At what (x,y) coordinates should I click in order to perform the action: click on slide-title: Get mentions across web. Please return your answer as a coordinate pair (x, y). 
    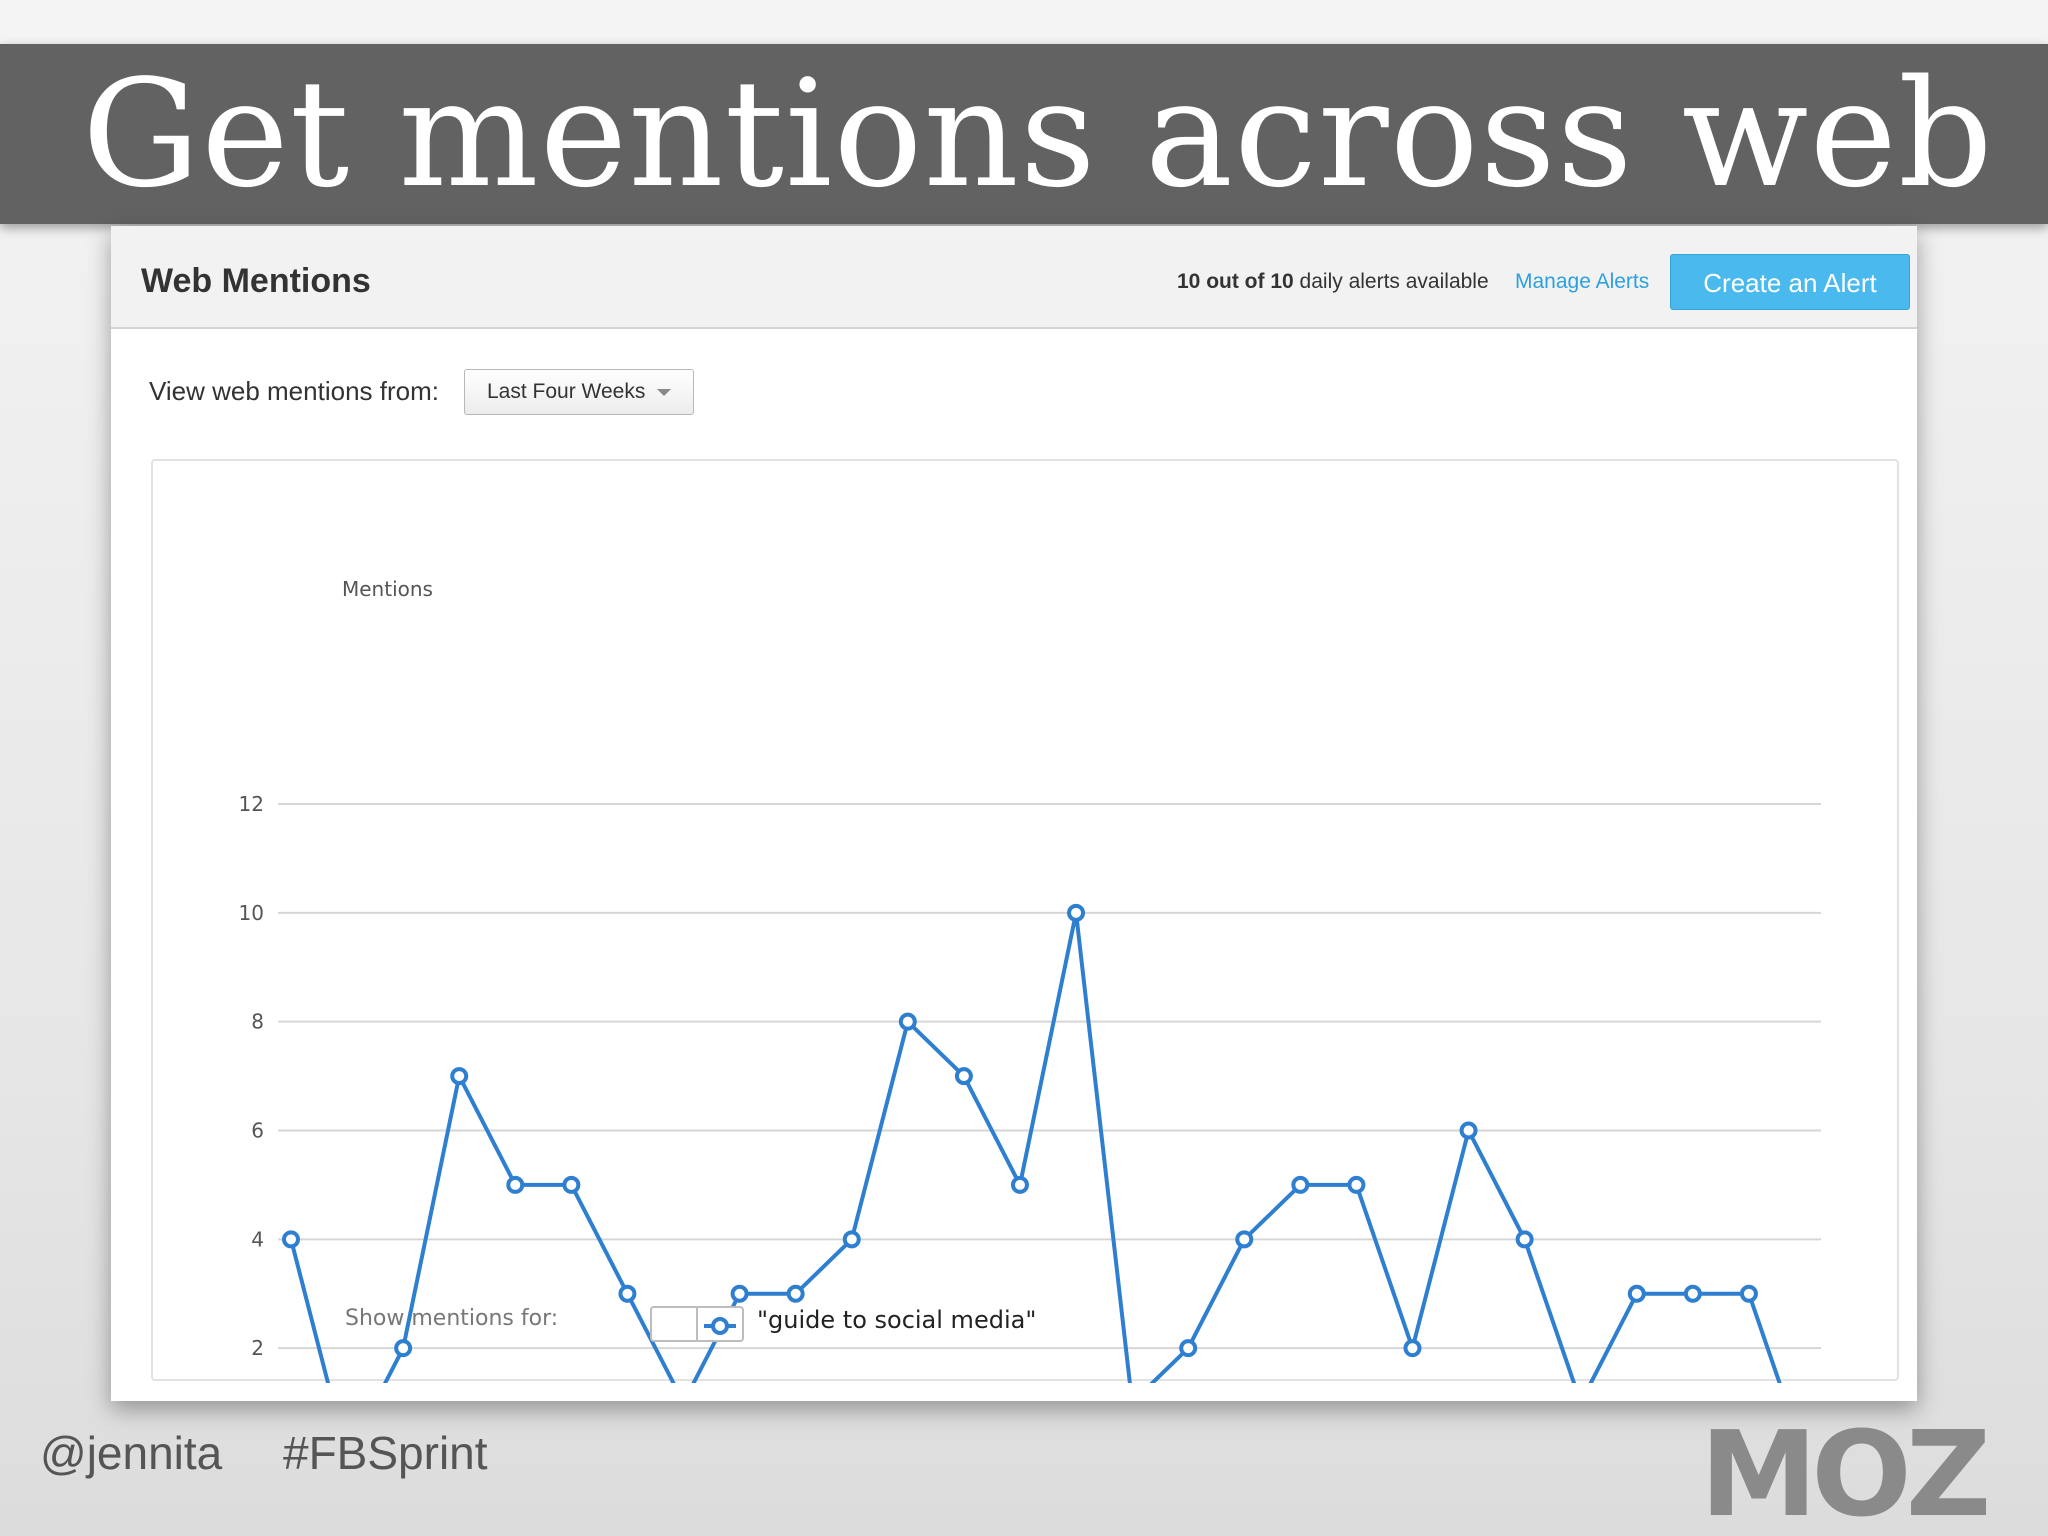
    Looking at the image, I should click on (1038, 134).